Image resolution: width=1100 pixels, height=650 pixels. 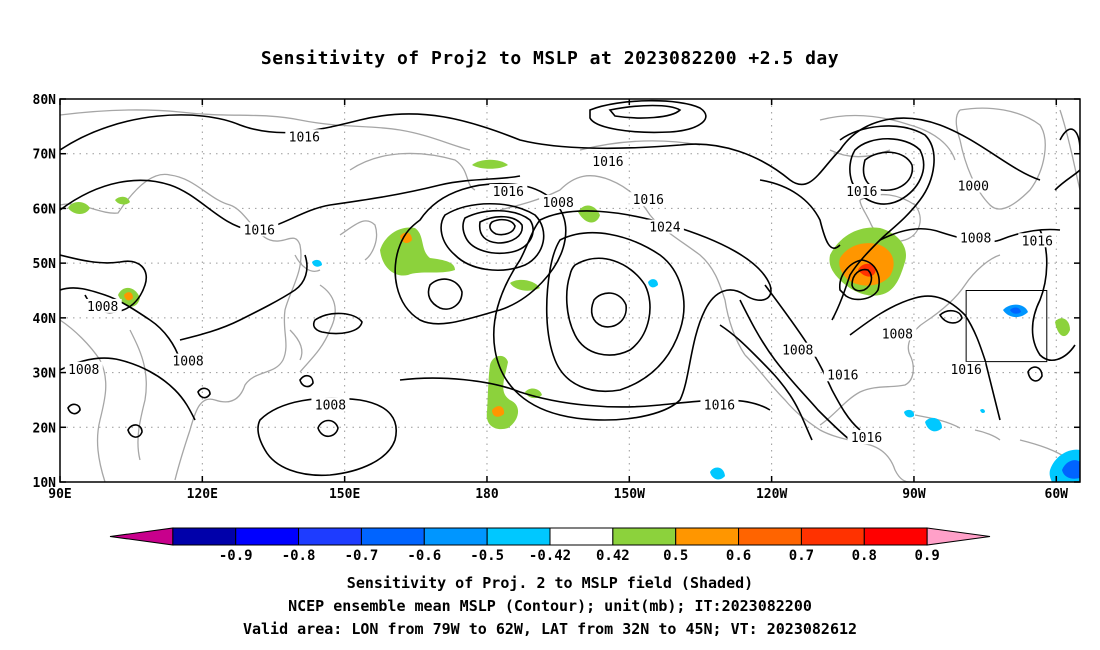 I want to click on shade-atlantic-neg-2-core, so click(x=1071, y=469).